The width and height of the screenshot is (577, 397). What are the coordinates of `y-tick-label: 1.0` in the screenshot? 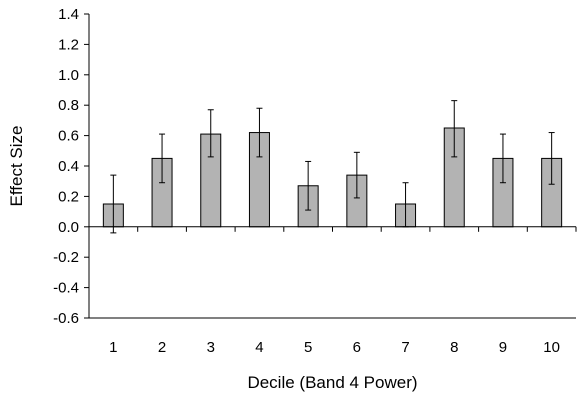 It's located at (68, 75).